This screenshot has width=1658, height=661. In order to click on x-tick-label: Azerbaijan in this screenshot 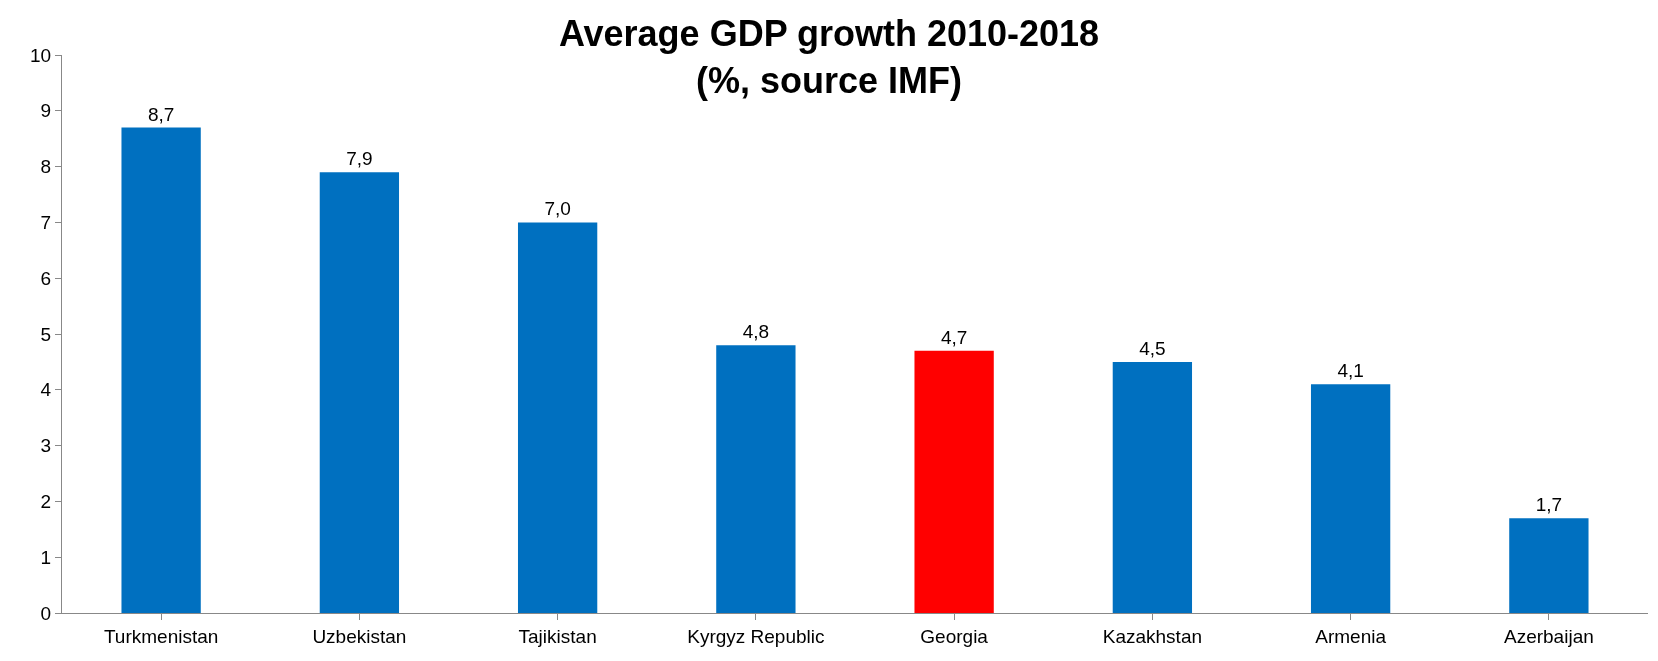, I will do `click(1548, 636)`.